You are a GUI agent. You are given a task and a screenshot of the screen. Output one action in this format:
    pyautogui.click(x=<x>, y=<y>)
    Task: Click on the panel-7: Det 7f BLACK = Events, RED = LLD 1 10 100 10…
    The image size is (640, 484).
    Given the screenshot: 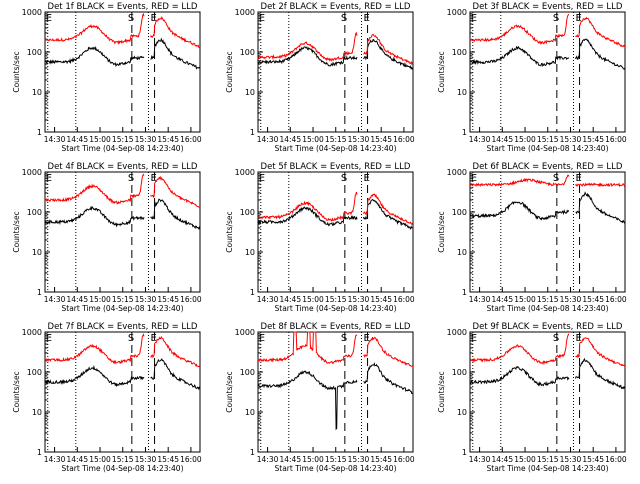 What is the action you would take?
    pyautogui.click(x=107, y=397)
    